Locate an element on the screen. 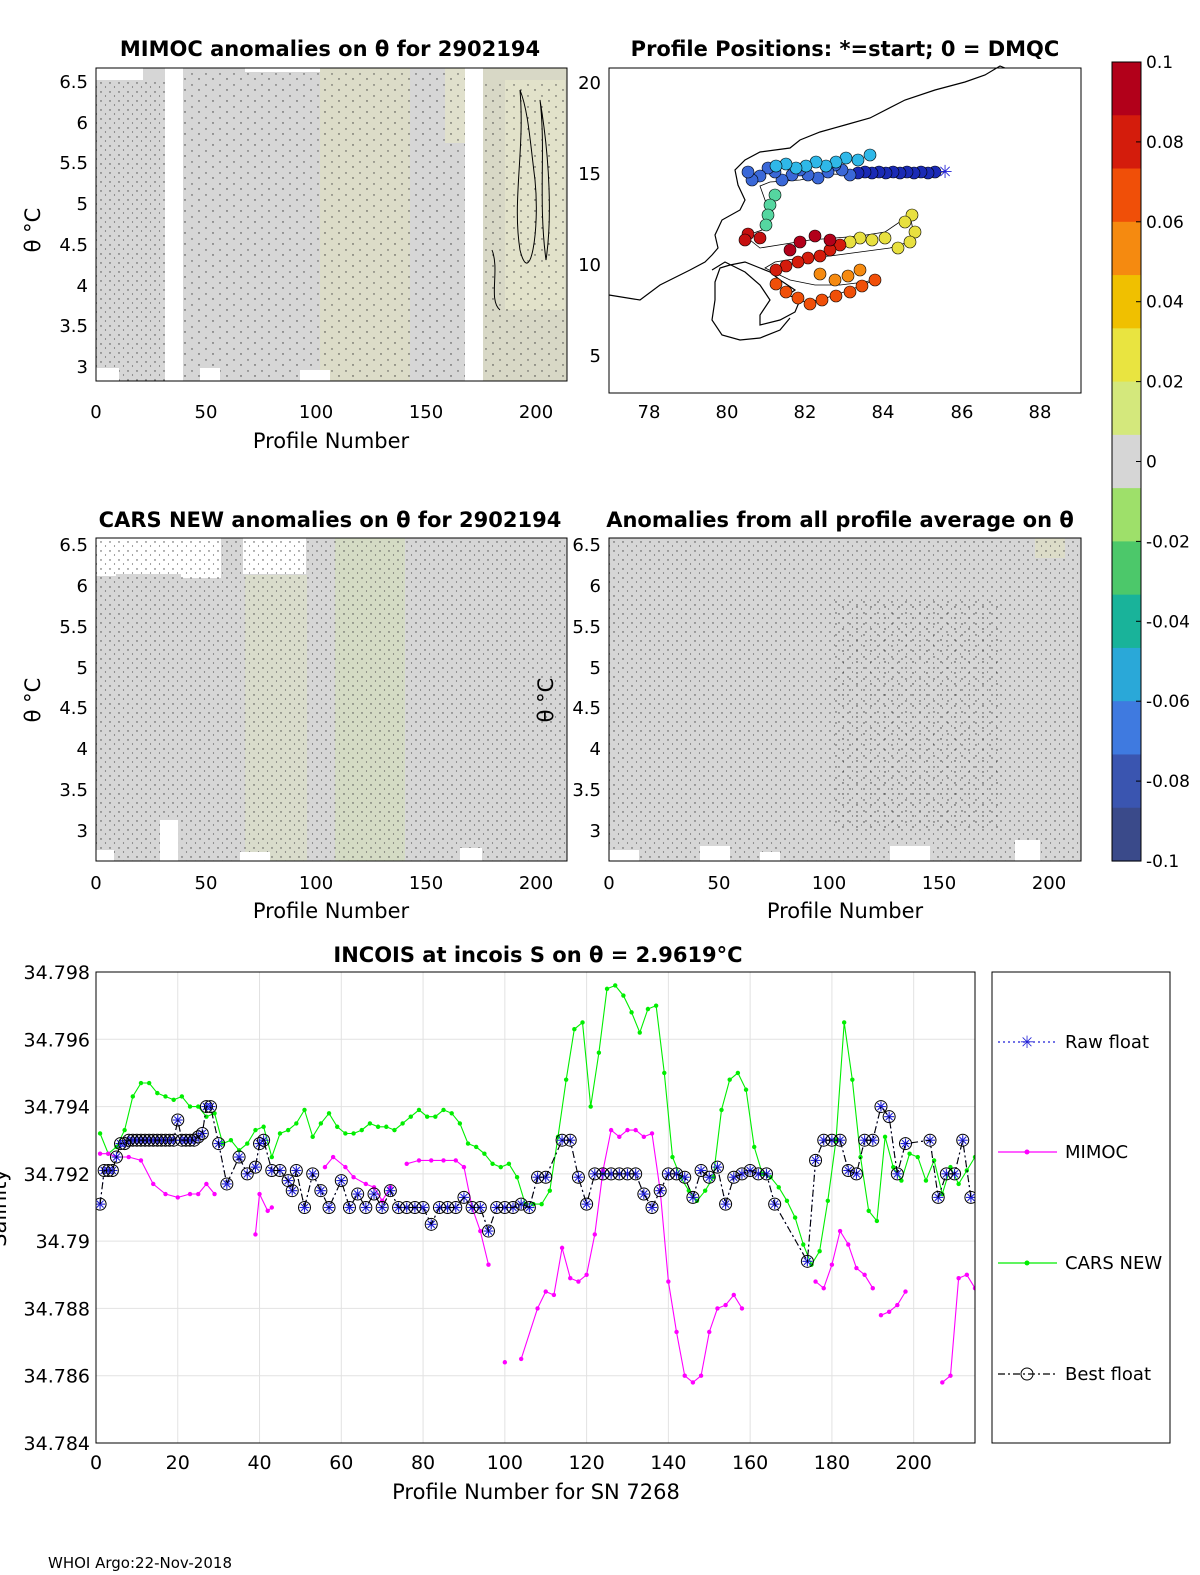 The width and height of the screenshot is (1200, 1575). start-marker-icon: ✳ is located at coordinates (944, 172).